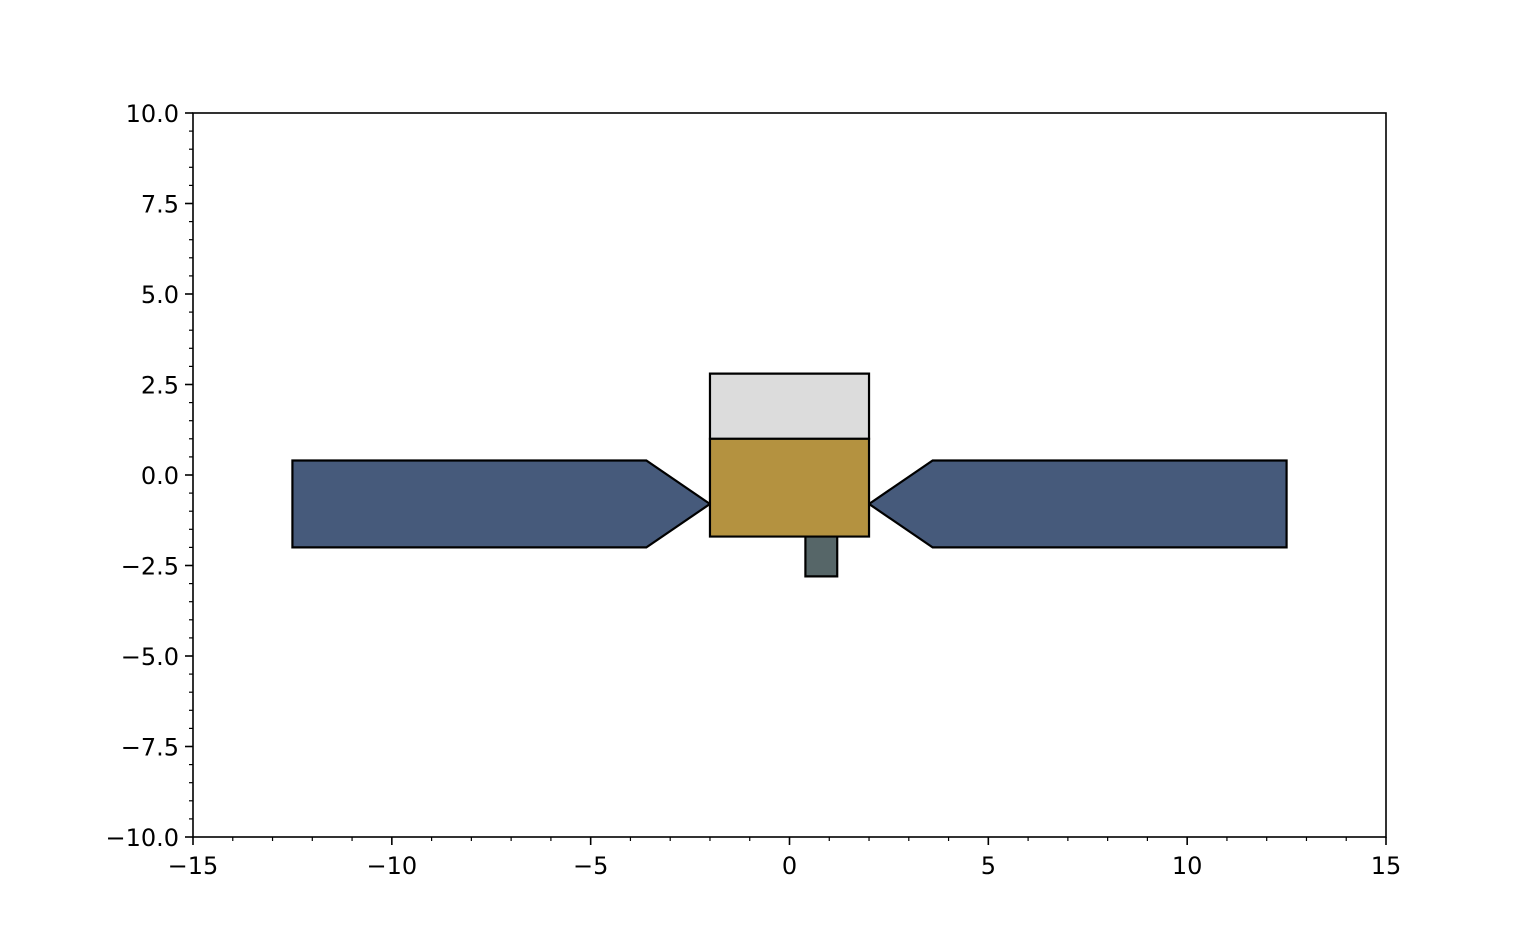  What do you see at coordinates (142, 838) in the screenshot?
I see `y-tick-label: −10.0` at bounding box center [142, 838].